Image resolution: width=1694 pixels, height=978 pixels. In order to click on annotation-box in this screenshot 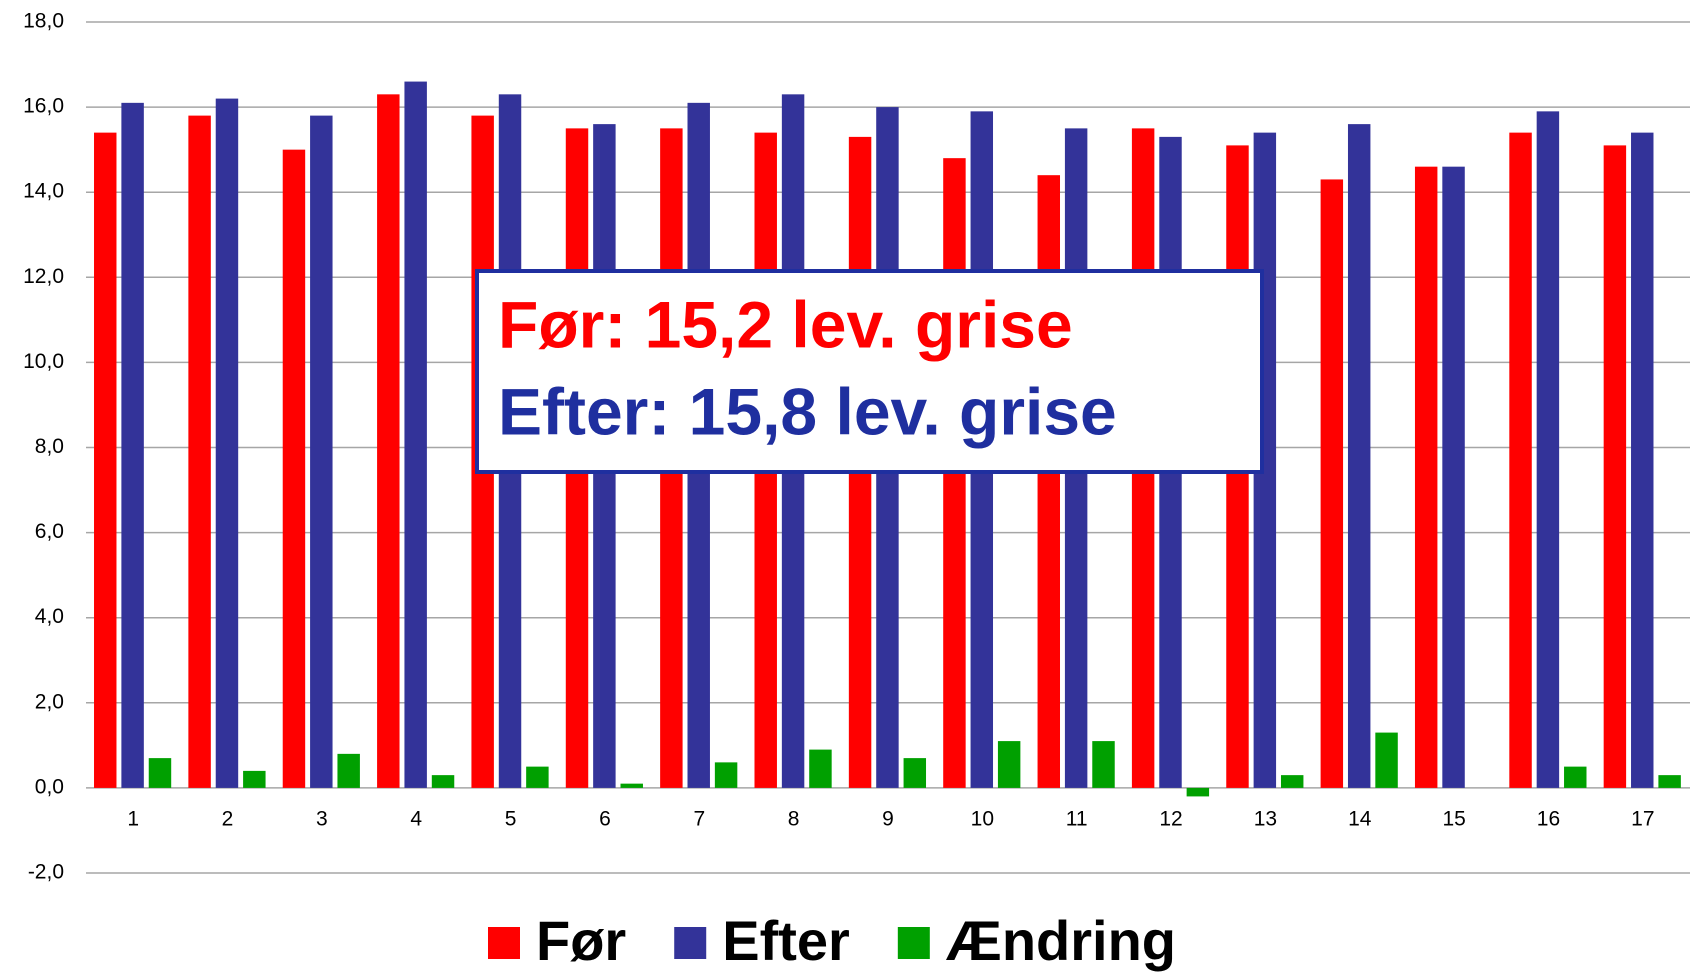, I will do `click(869, 371)`.